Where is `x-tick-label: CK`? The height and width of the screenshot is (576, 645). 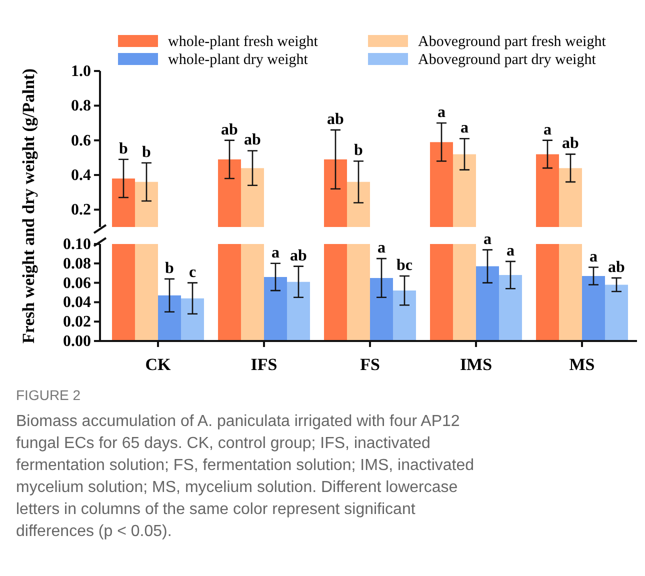
x-tick-label: CK is located at coordinates (158, 364).